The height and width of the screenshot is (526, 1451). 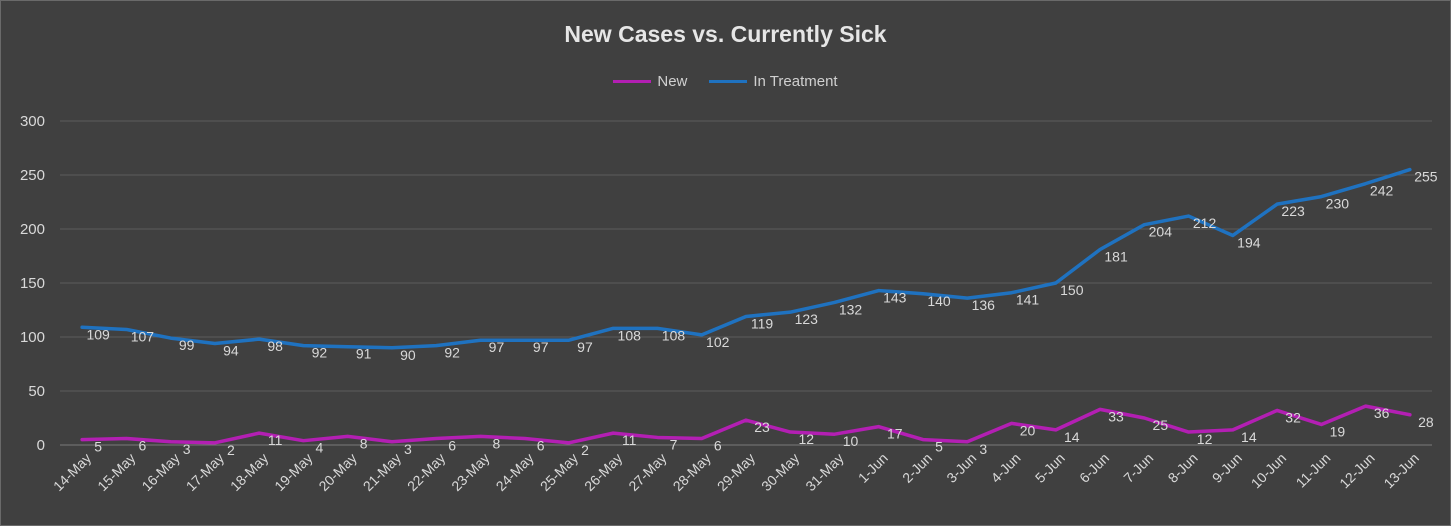 What do you see at coordinates (1116, 257) in the screenshot?
I see `data-label-in-treatment: 181` at bounding box center [1116, 257].